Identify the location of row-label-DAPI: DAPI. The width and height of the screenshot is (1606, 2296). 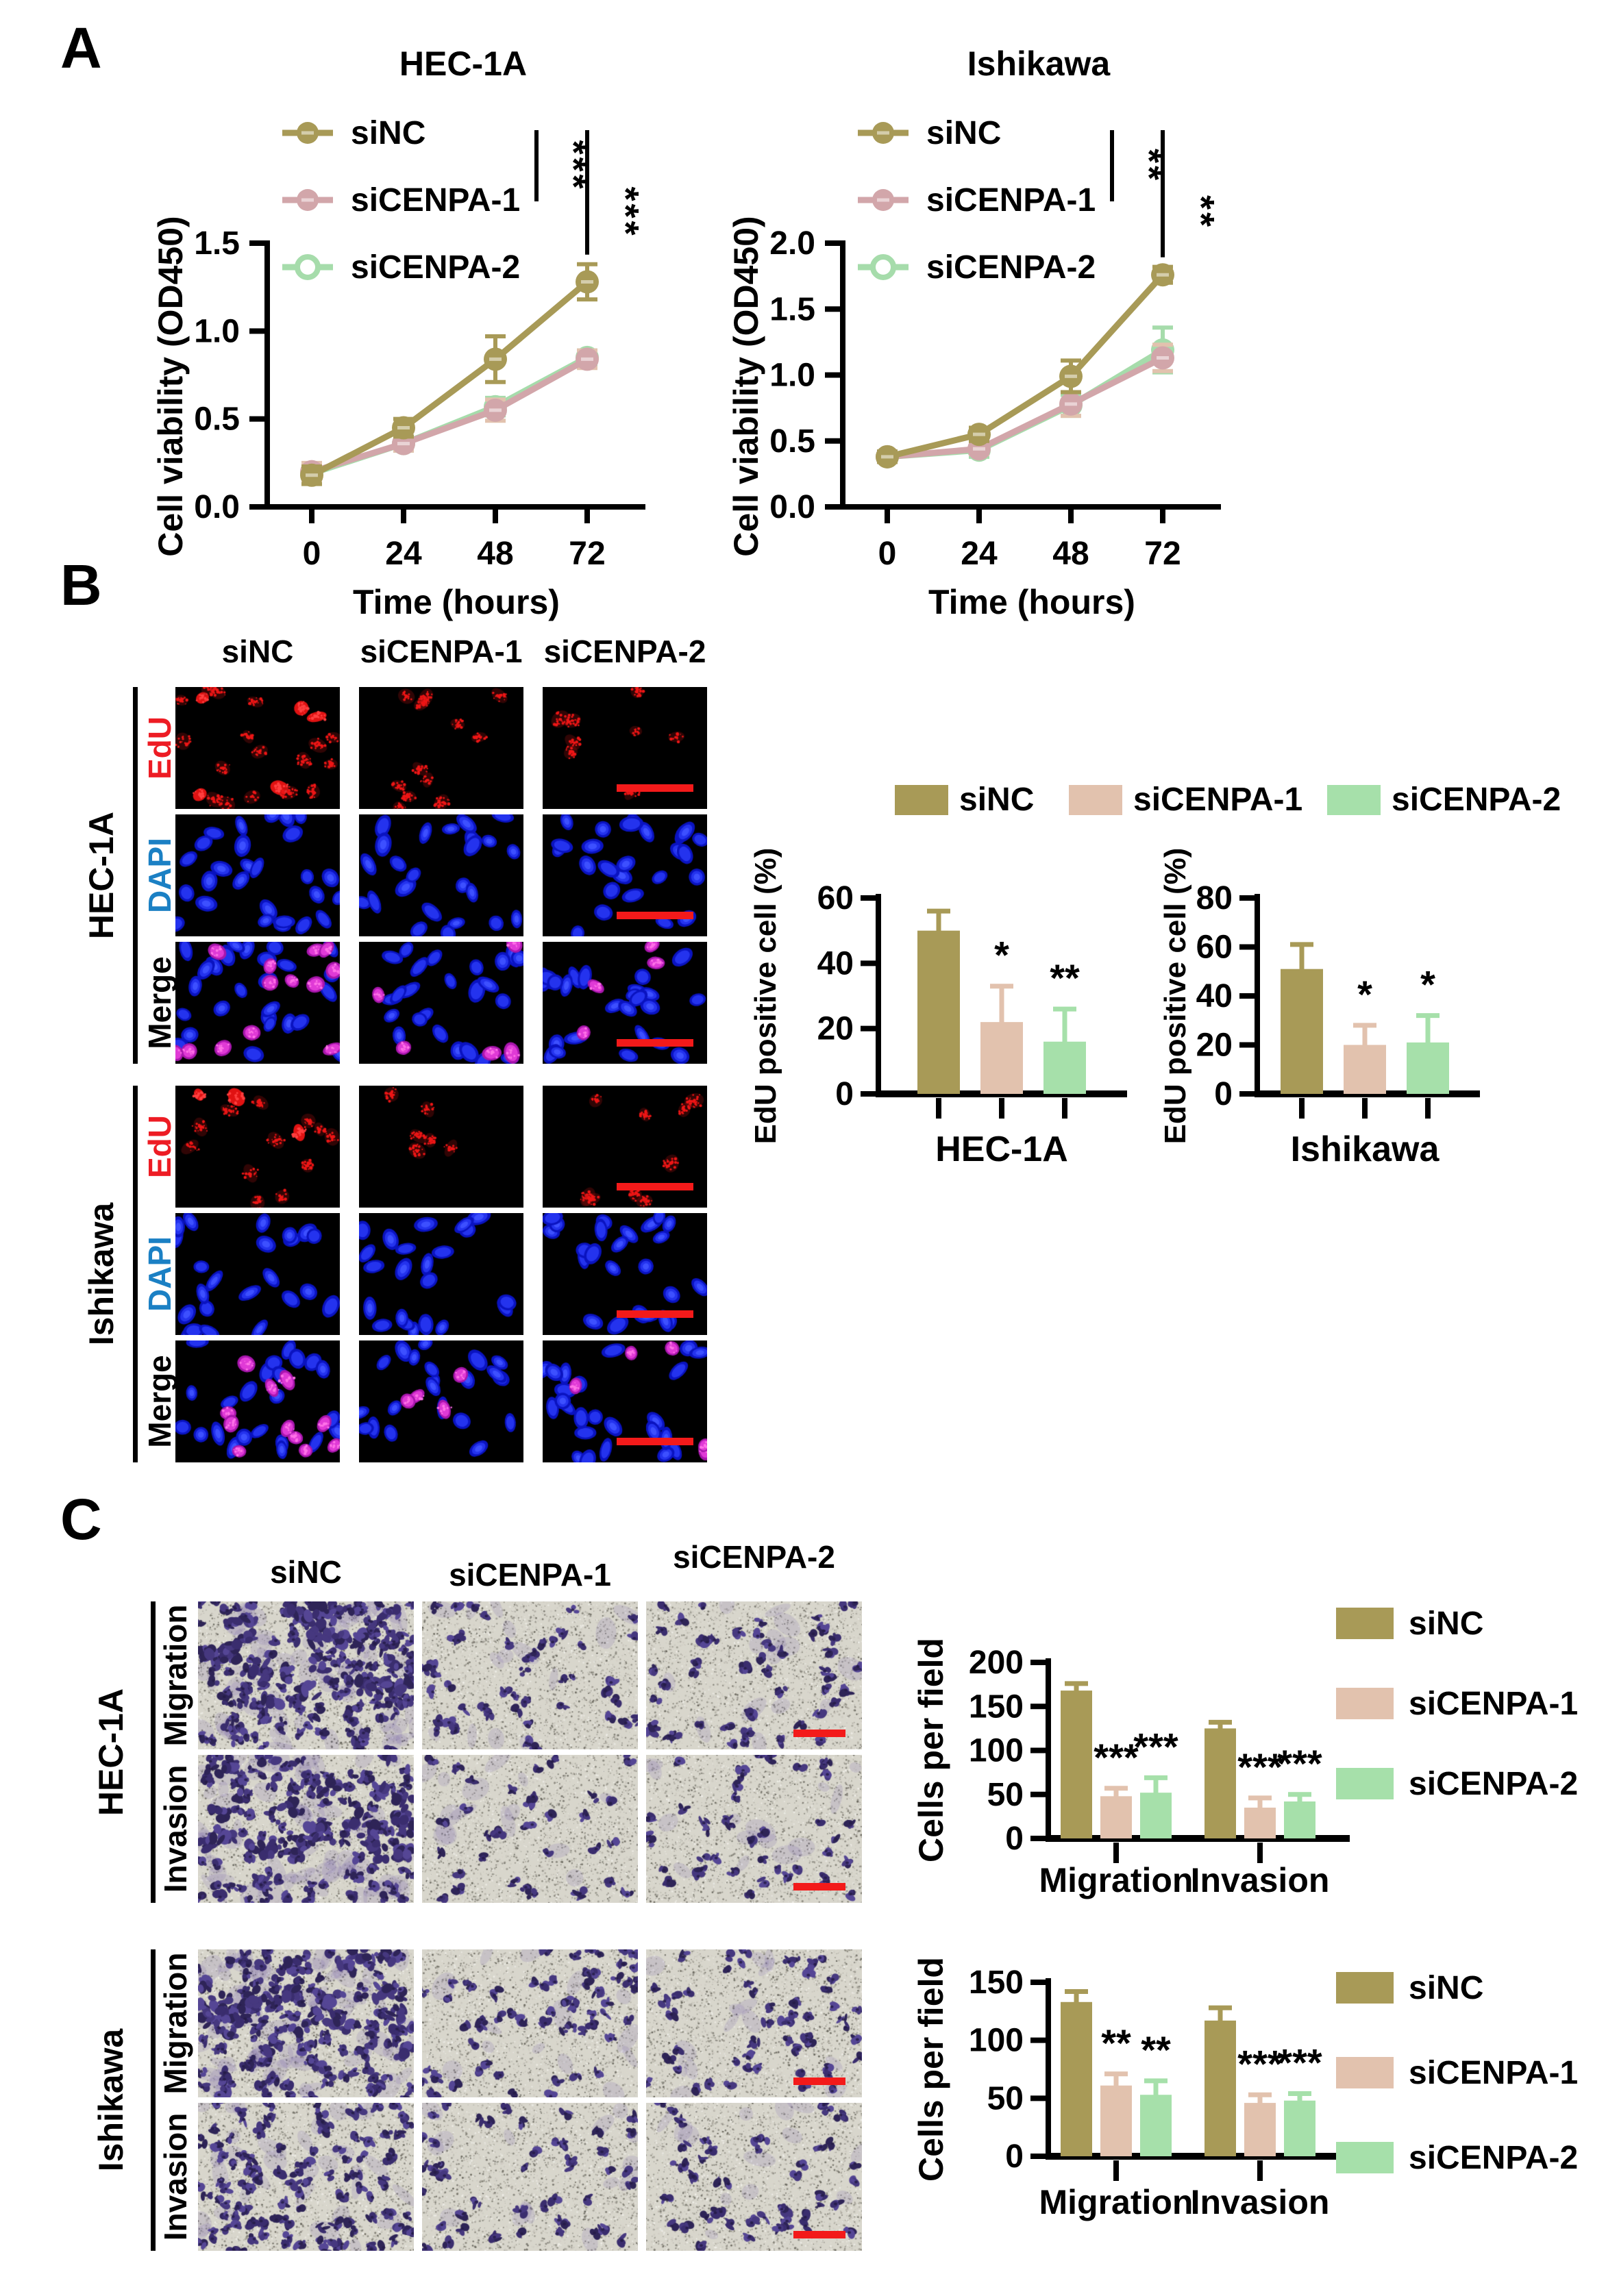
(159, 1274).